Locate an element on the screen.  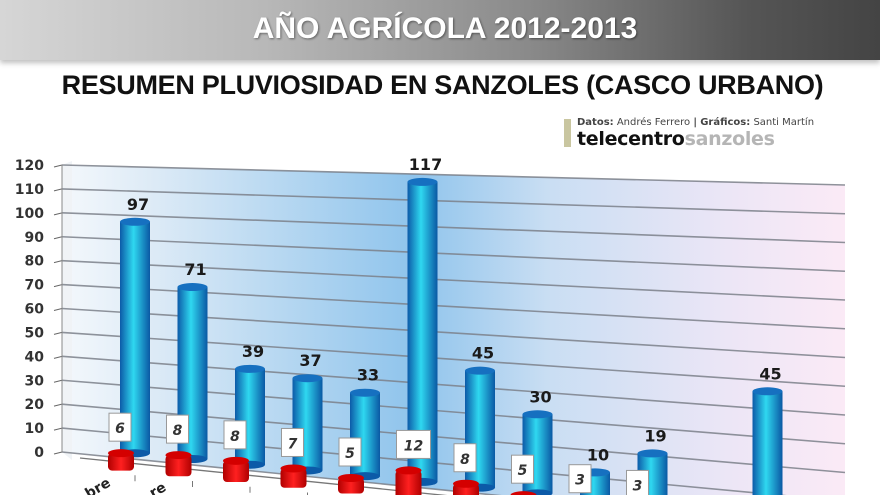
telecentro-logo: telecentrosanzoles is located at coordinates (676, 139).